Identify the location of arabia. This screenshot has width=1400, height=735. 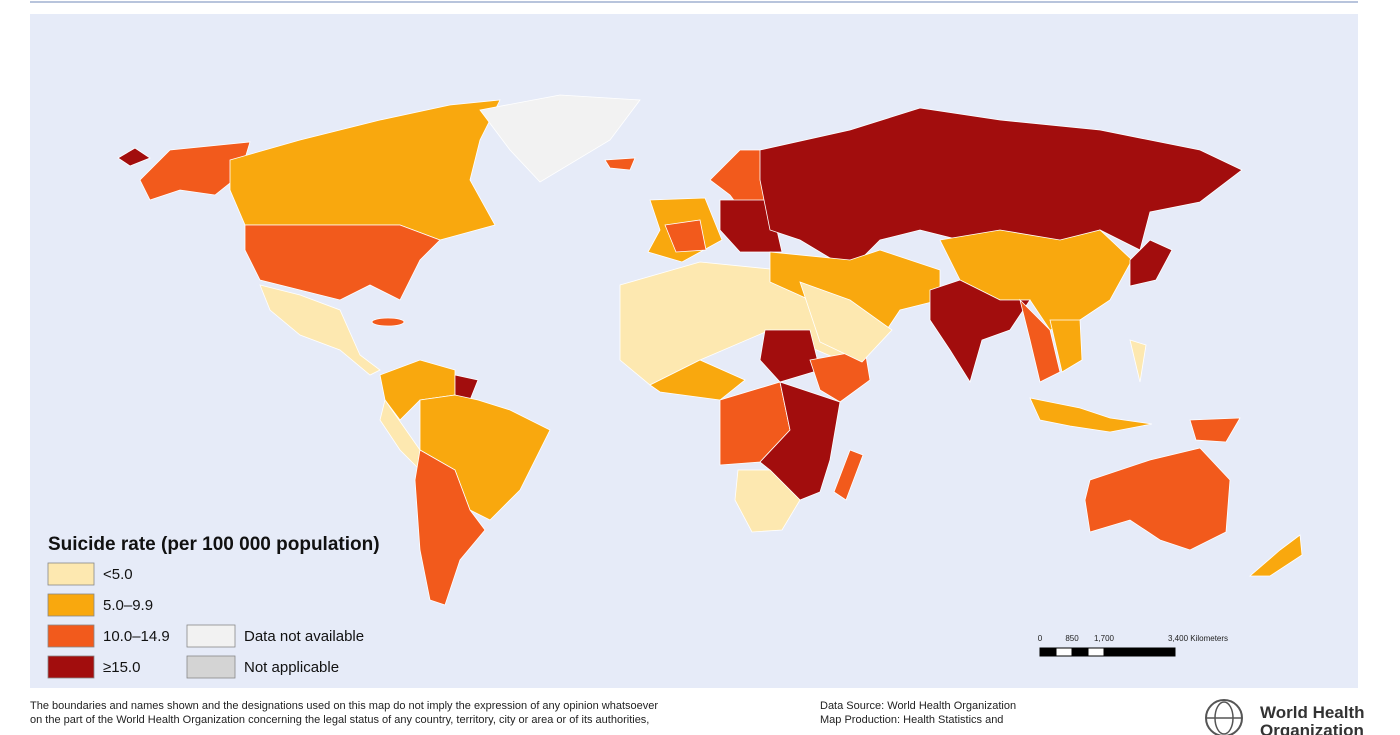
(846, 322).